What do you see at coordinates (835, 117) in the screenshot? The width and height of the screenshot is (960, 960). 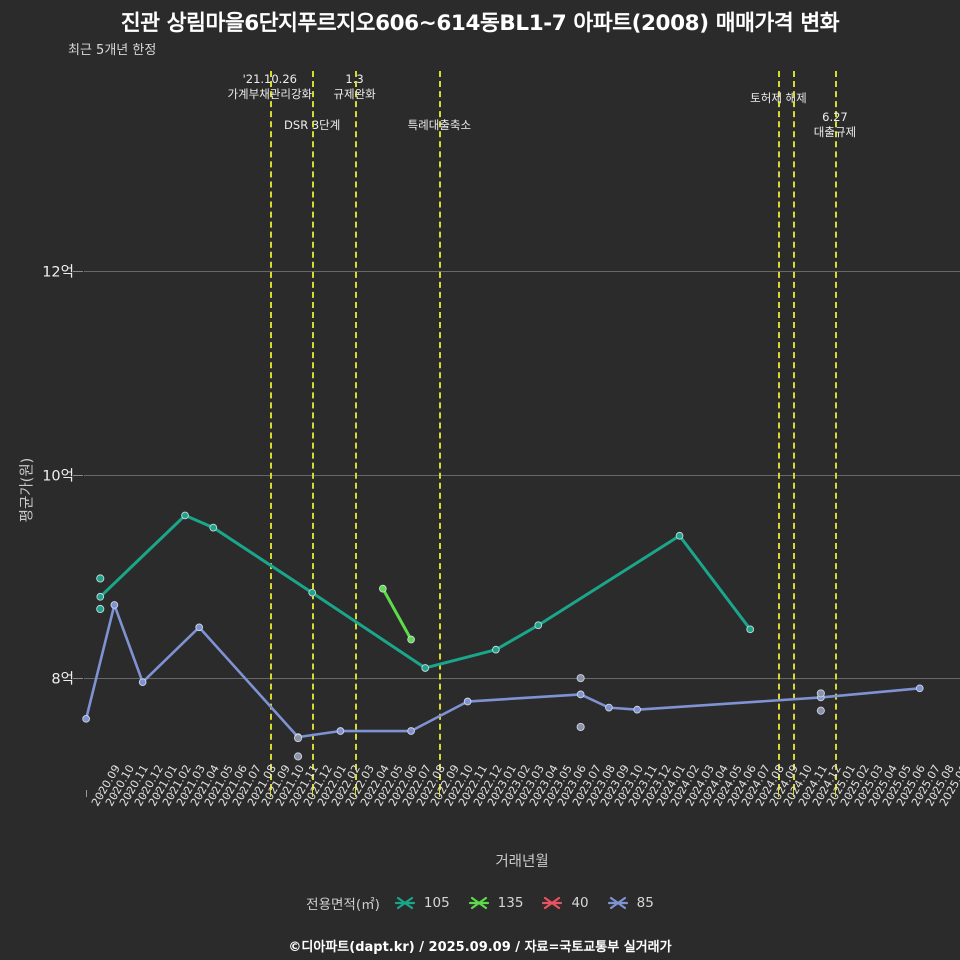 I see `event-label-line: 6.27` at bounding box center [835, 117].